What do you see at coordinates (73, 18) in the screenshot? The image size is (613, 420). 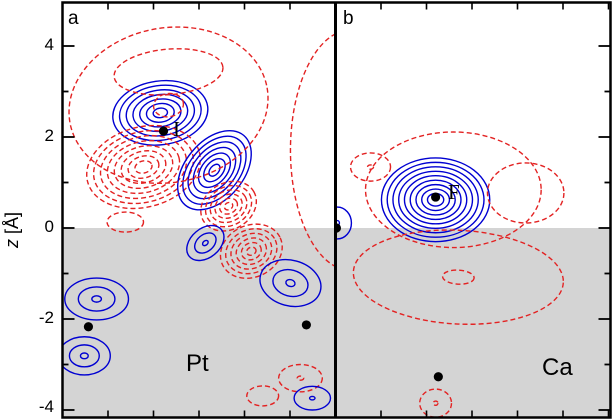 I see `panel-a-label: a` at bounding box center [73, 18].